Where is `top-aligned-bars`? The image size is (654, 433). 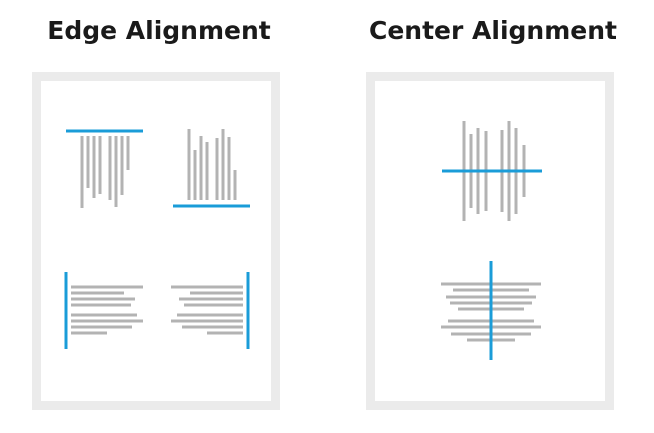 top-aligned-bars is located at coordinates (104, 168).